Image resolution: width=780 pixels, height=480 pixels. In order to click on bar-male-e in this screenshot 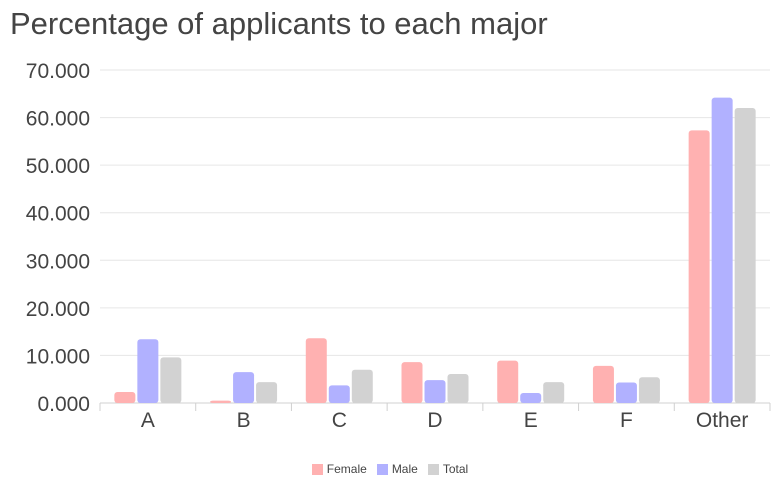, I will do `click(531, 398)`.